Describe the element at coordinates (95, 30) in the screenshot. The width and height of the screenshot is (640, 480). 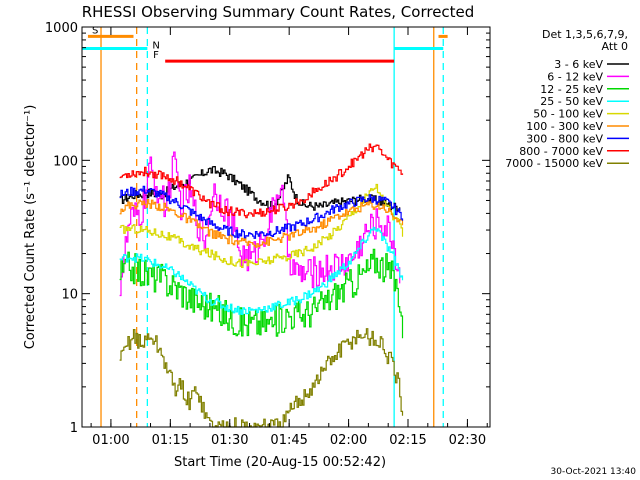
I see `flag-label-s: S` at that location.